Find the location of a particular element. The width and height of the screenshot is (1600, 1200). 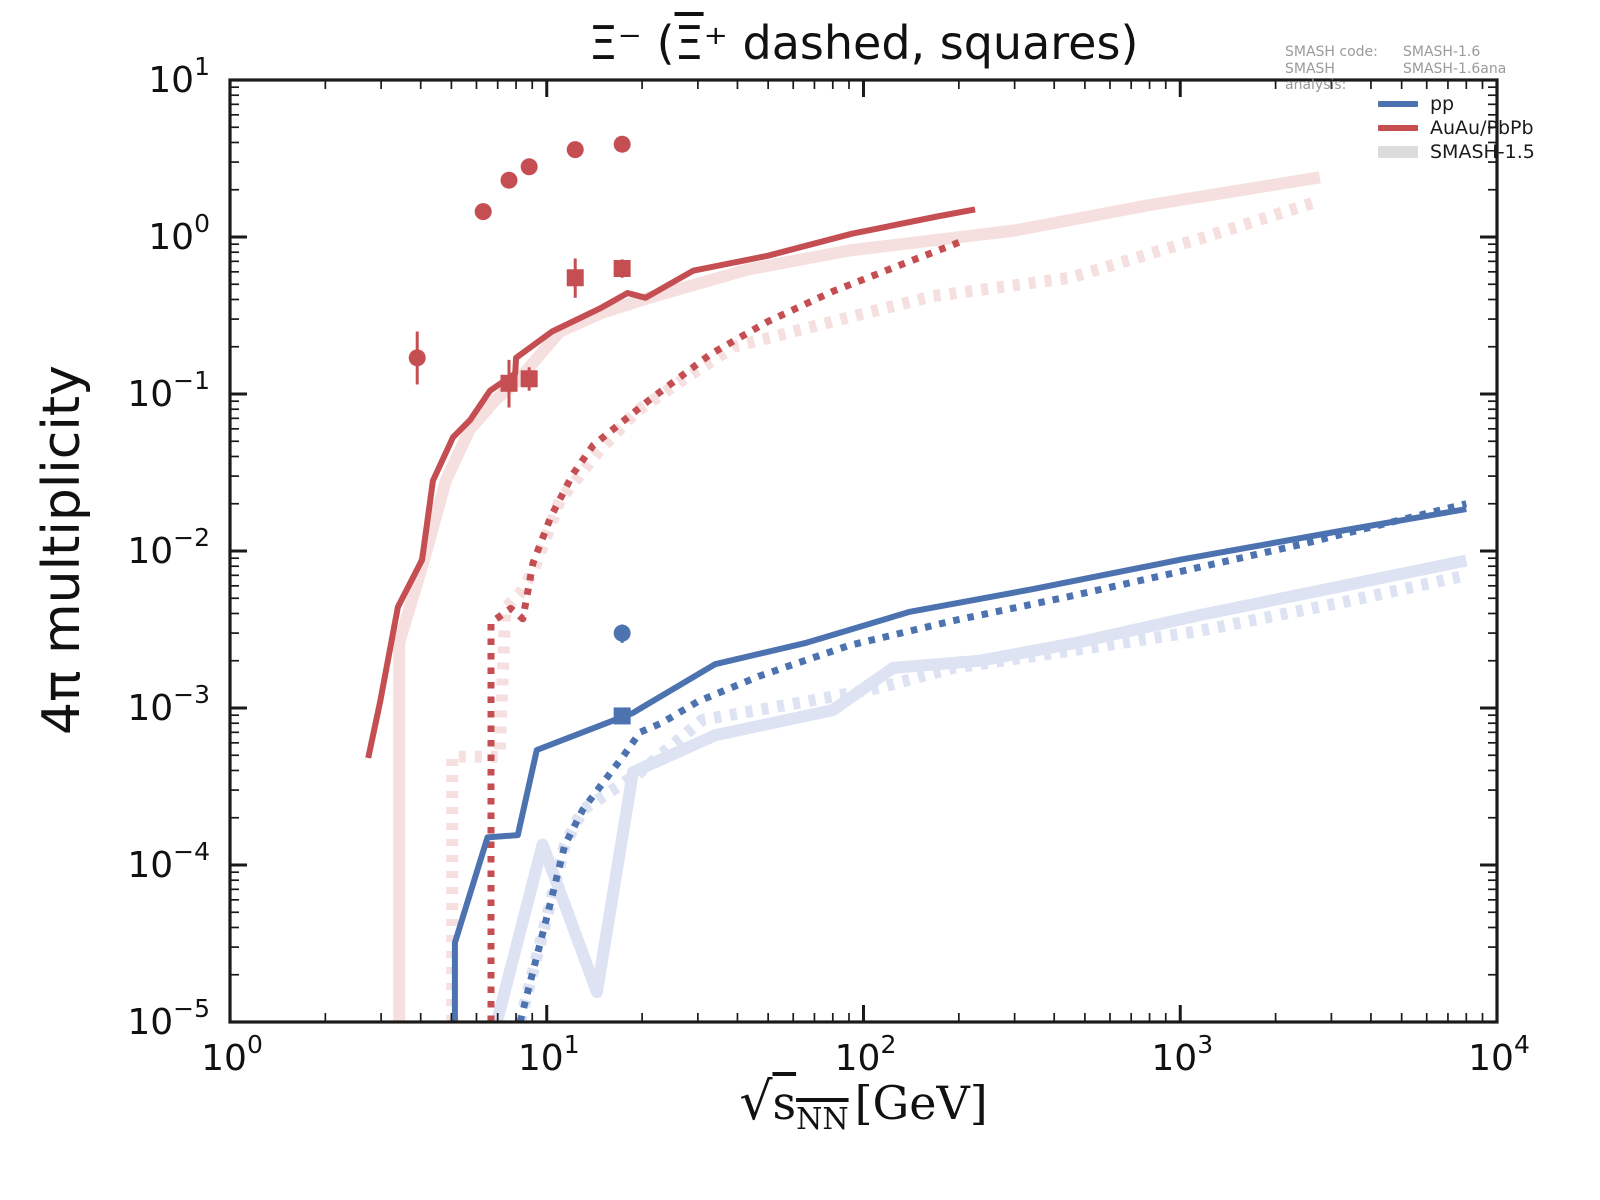

x-tick-label-1e3: 10³ is located at coordinates (1182, 1054).